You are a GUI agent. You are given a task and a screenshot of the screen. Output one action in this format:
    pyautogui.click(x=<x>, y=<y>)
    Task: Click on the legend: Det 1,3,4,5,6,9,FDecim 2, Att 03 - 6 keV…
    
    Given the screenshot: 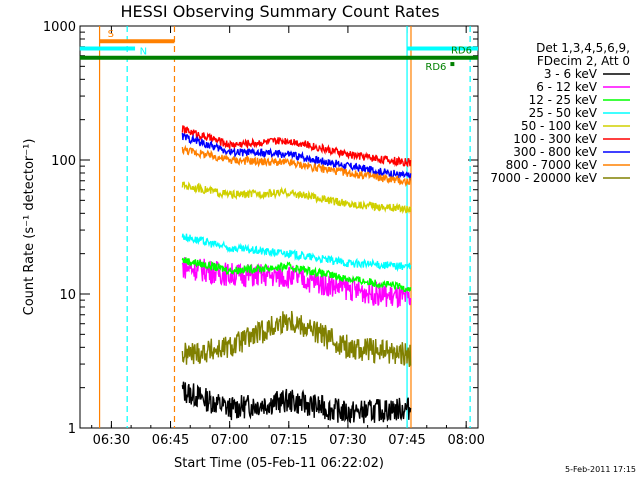 What is the action you would take?
    pyautogui.click(x=560, y=113)
    